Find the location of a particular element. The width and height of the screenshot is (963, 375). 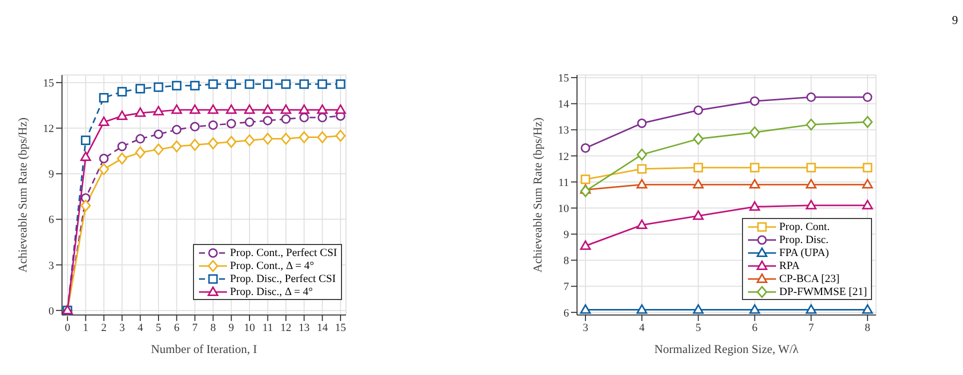

y-tick-label: 11 is located at coordinates (563, 182).